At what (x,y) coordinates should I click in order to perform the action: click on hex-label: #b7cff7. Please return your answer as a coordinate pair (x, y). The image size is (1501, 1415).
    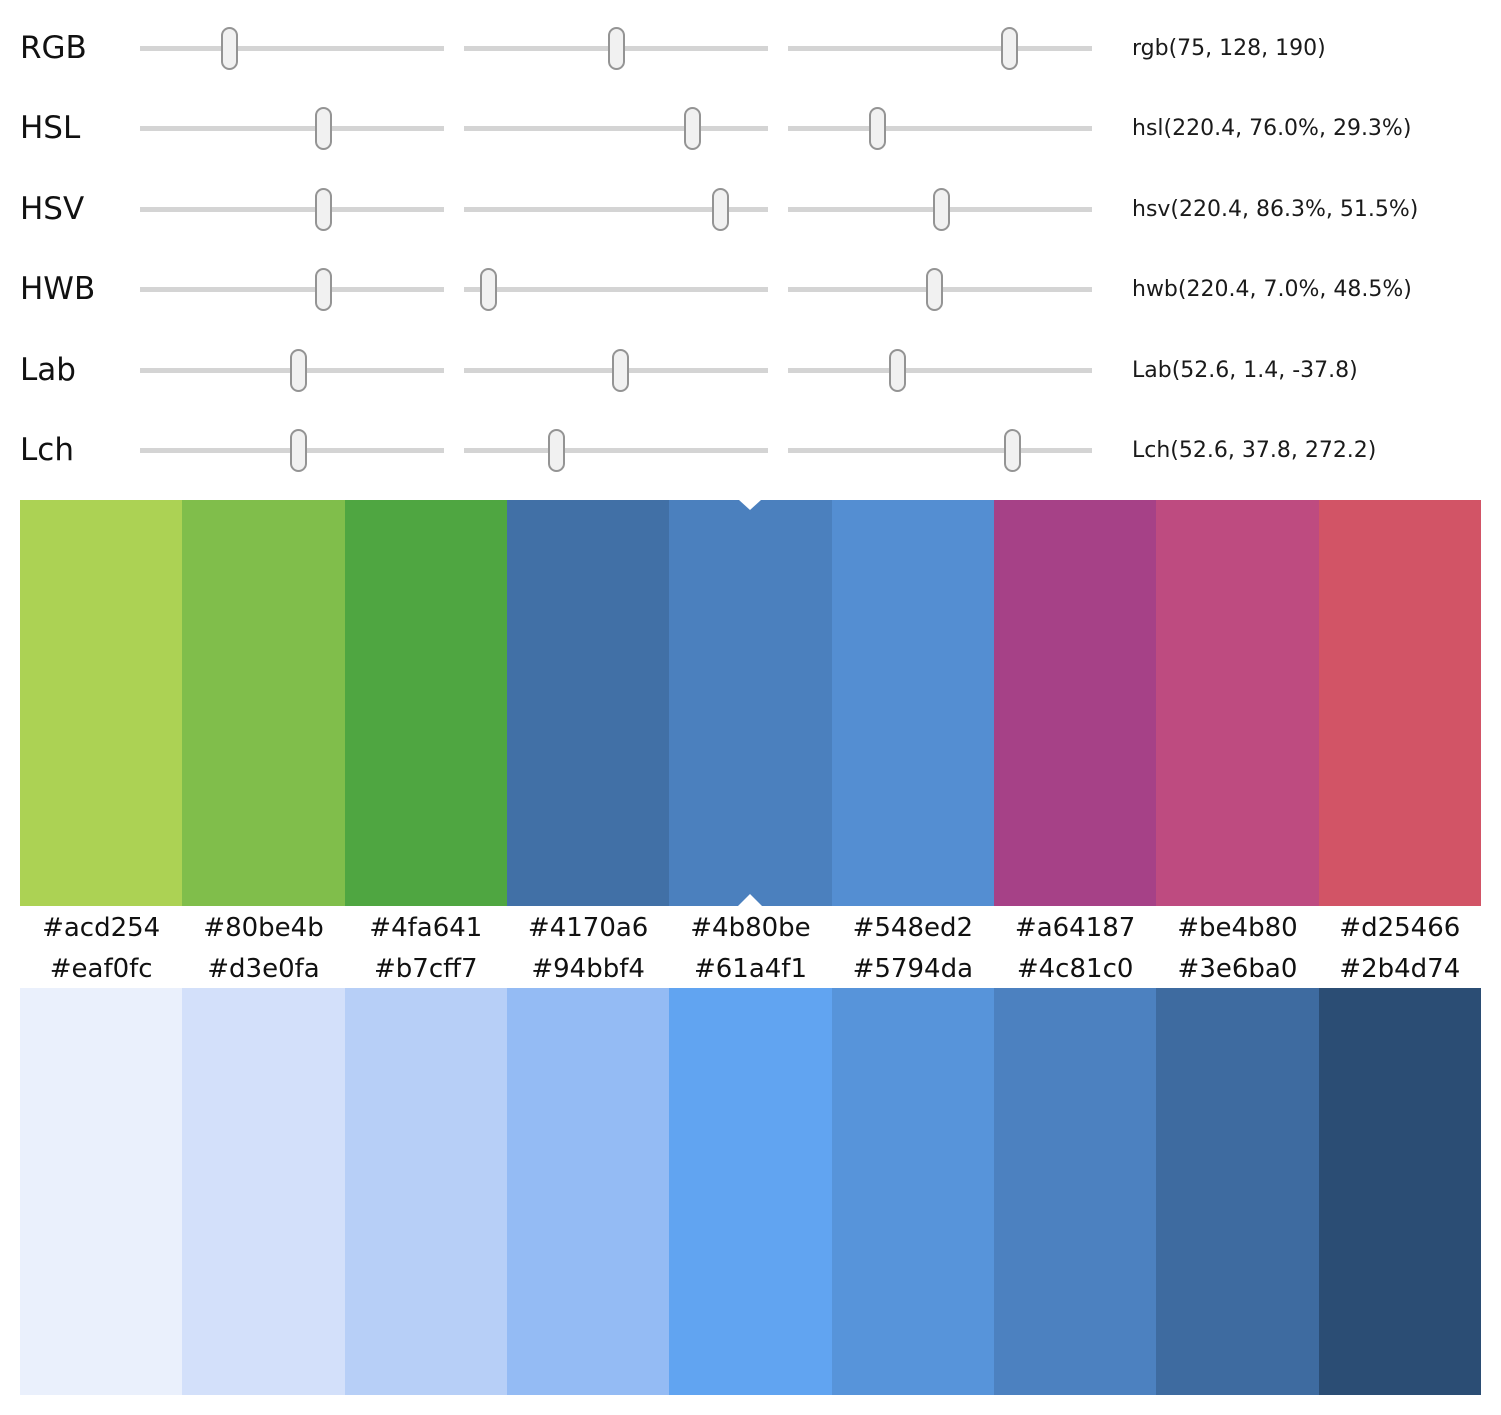
    Looking at the image, I should click on (426, 969).